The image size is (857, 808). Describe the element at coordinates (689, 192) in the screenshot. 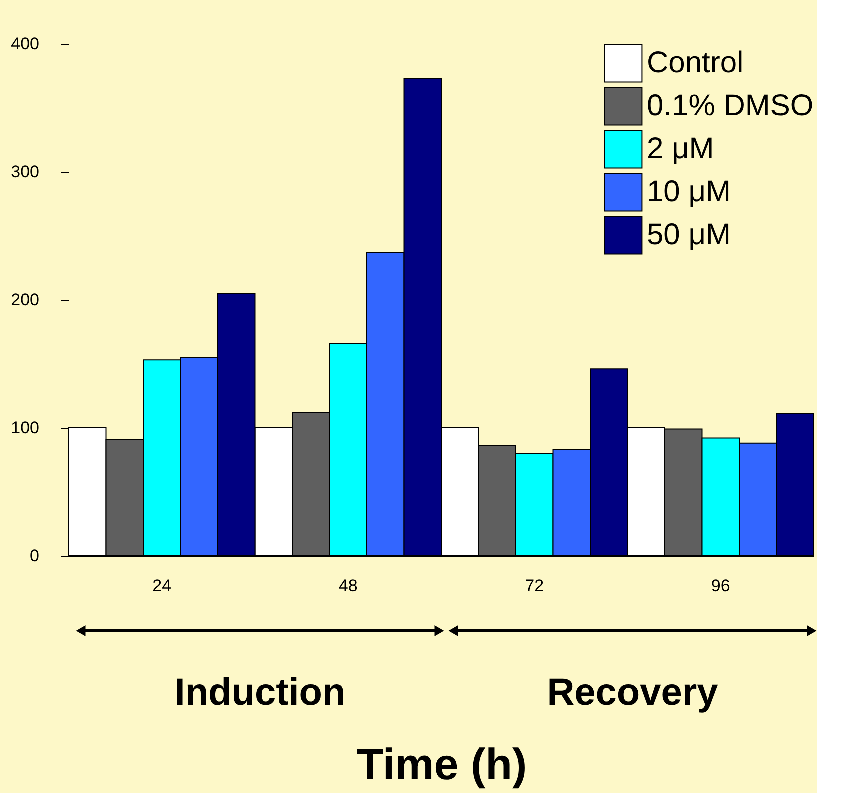

I see `legend-label: 10 μM` at that location.